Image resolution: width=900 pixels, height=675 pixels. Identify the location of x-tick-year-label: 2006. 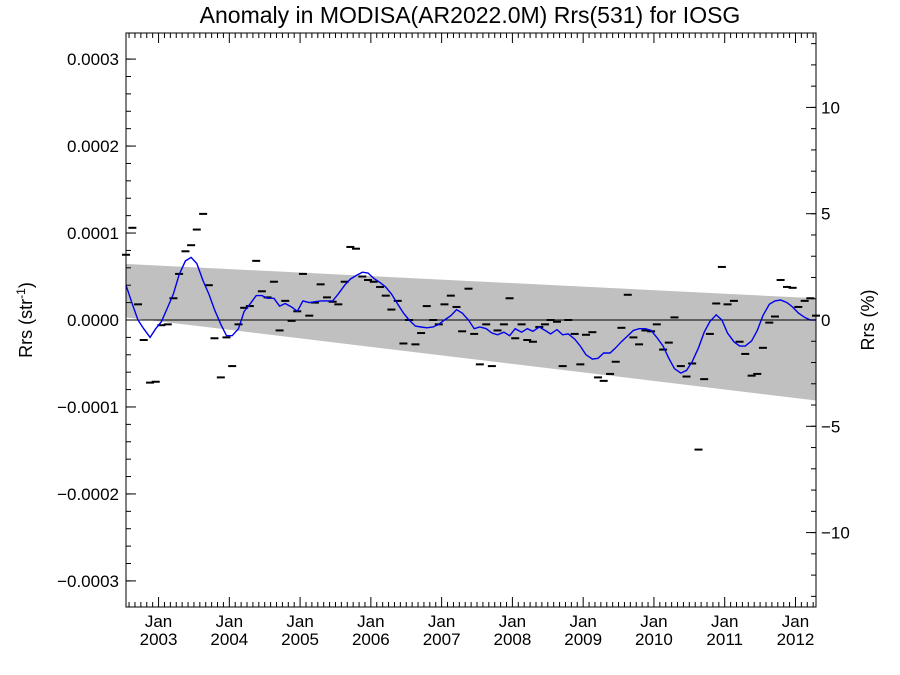
(371, 639).